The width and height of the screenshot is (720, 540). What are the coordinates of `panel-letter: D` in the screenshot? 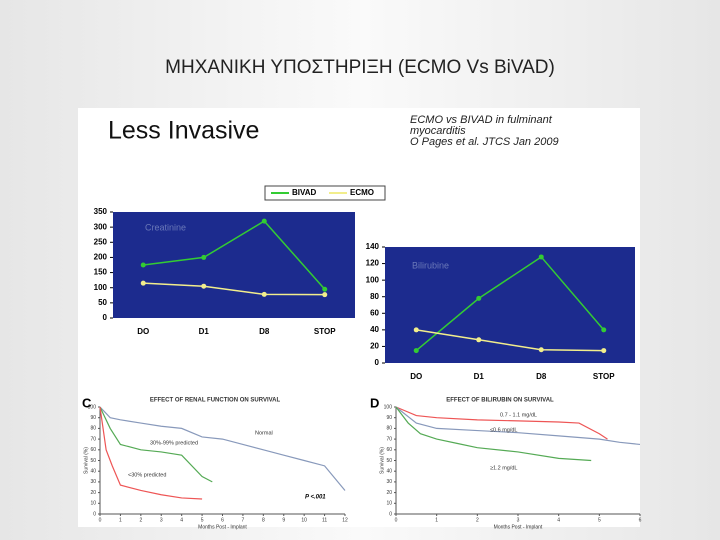 It's located at (374, 402).